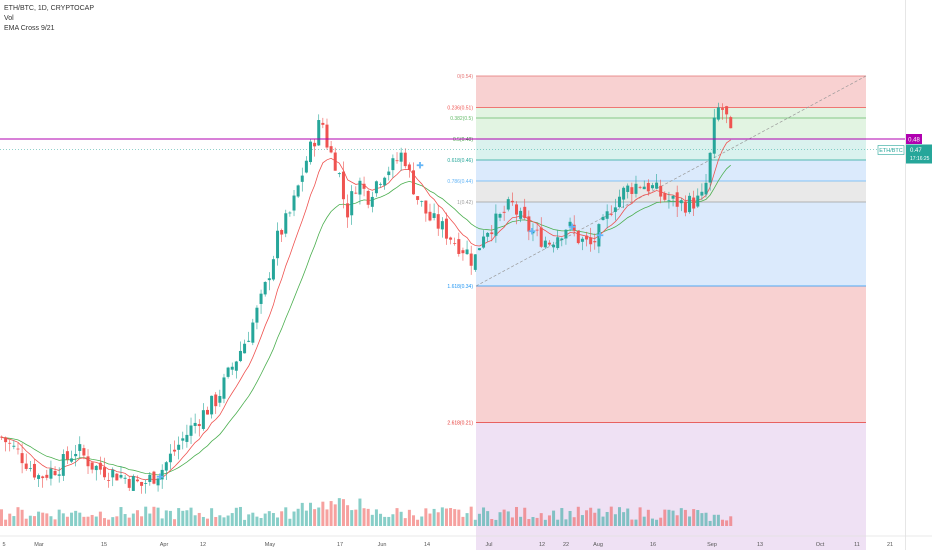 This screenshot has width=932, height=550. I want to click on horizontal-level-value: 0.48, so click(914, 141).